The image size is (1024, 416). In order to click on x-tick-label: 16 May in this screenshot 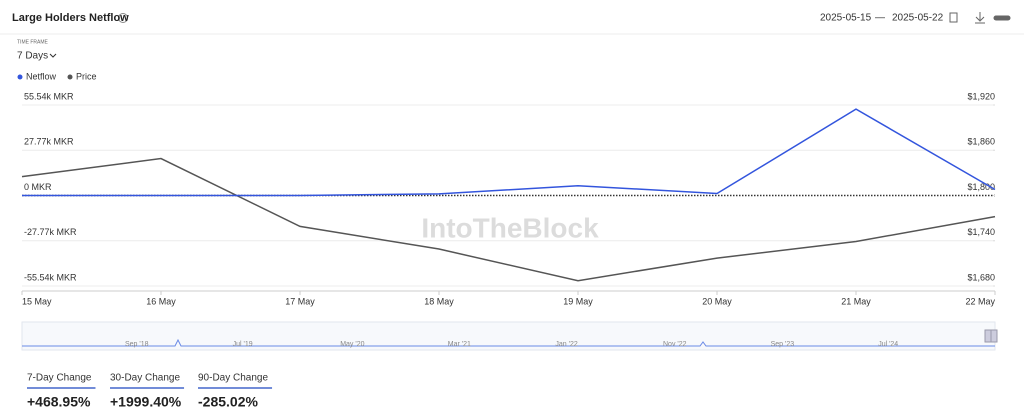, I will do `click(161, 301)`.